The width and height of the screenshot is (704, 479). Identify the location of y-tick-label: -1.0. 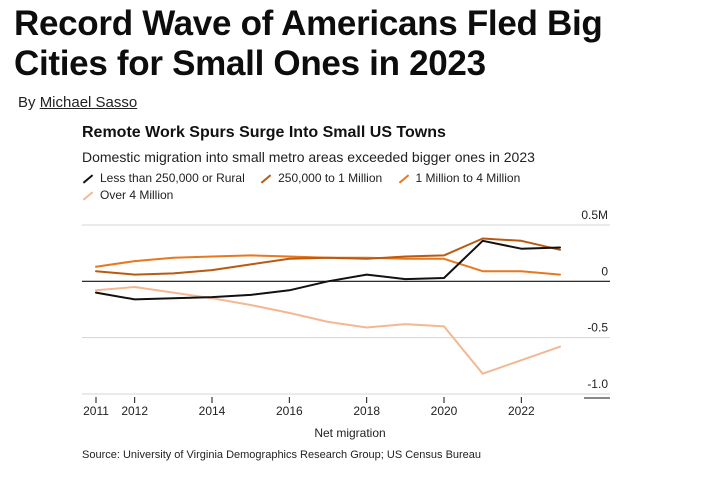
(597, 384).